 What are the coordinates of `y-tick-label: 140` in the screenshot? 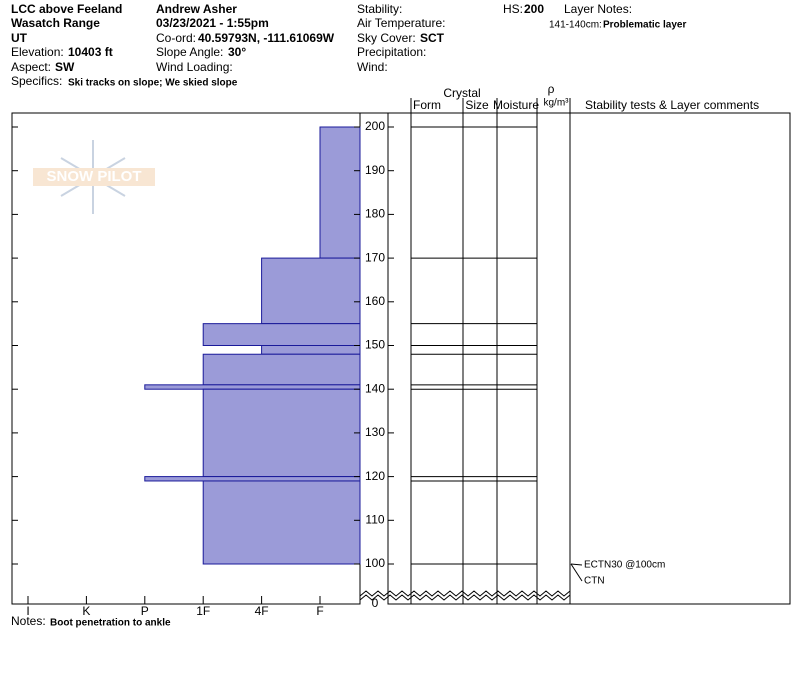 It's located at (375, 388).